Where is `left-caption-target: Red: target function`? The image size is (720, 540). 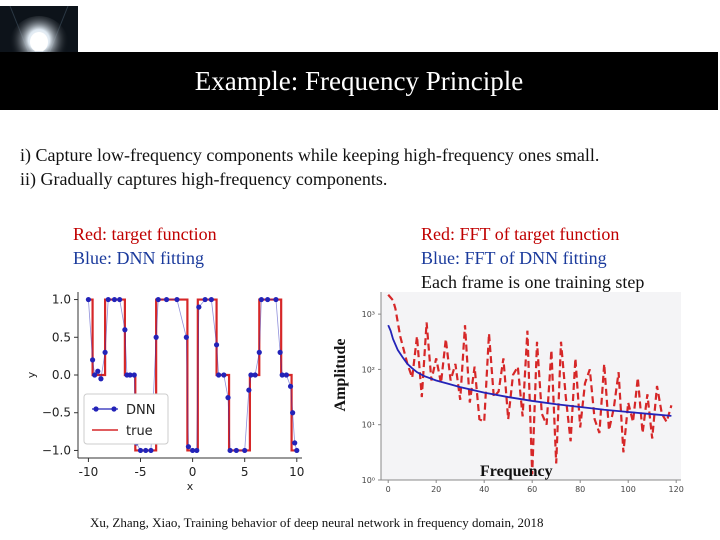 left-caption-target: Red: target function is located at coordinates (145, 234).